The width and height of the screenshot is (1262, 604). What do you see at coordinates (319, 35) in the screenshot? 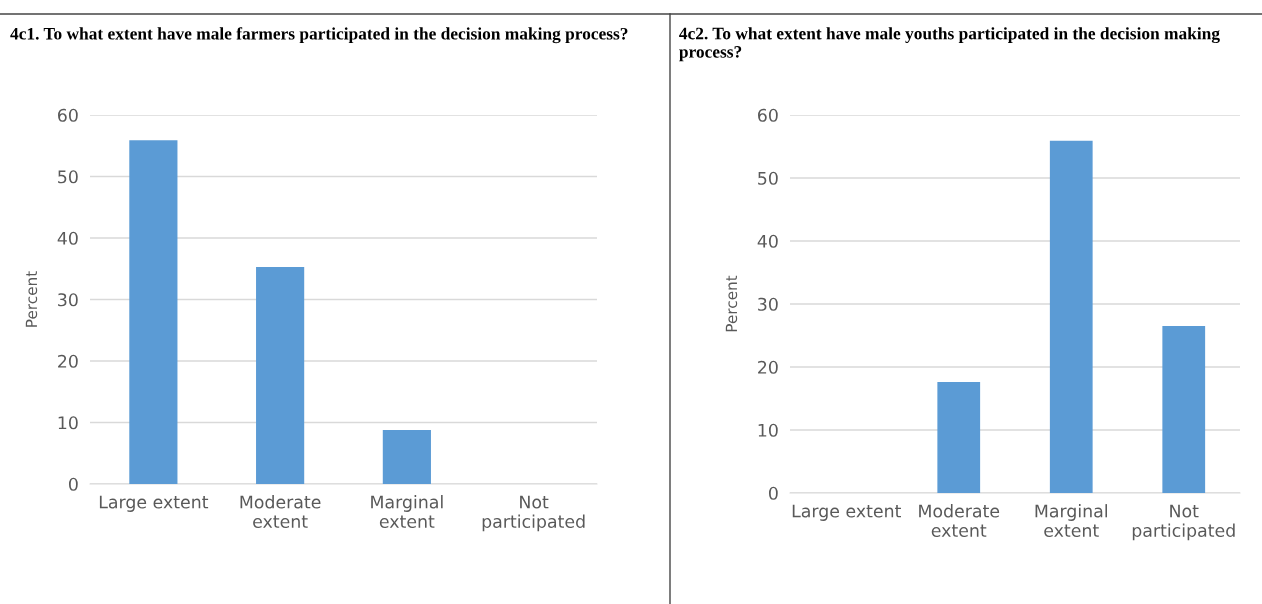
I see `chart-title: 4c1. To what extent have male farmers participated in the decision making process?` at bounding box center [319, 35].